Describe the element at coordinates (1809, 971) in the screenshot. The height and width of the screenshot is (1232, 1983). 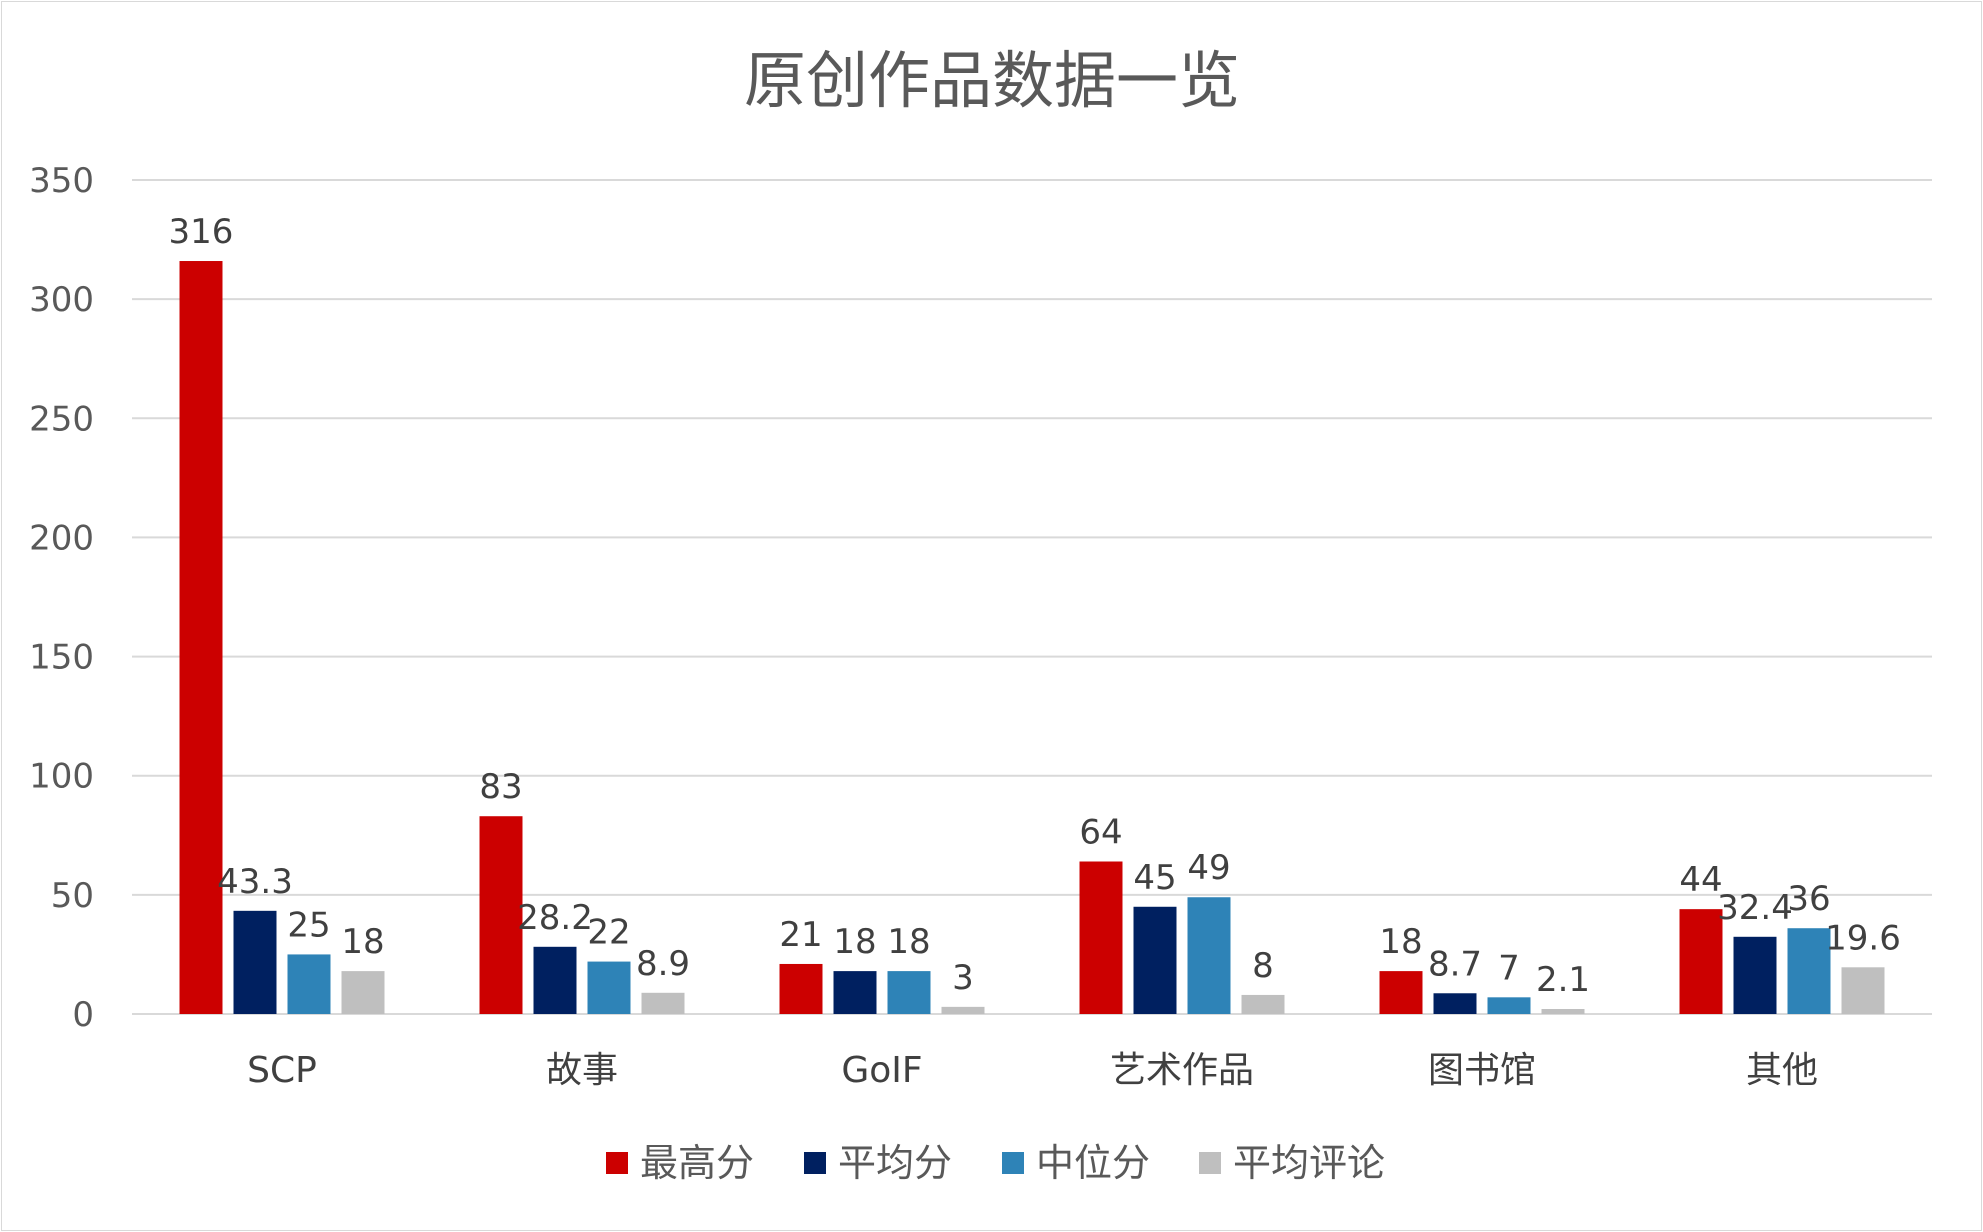
I see `bar-中位分-其他` at that location.